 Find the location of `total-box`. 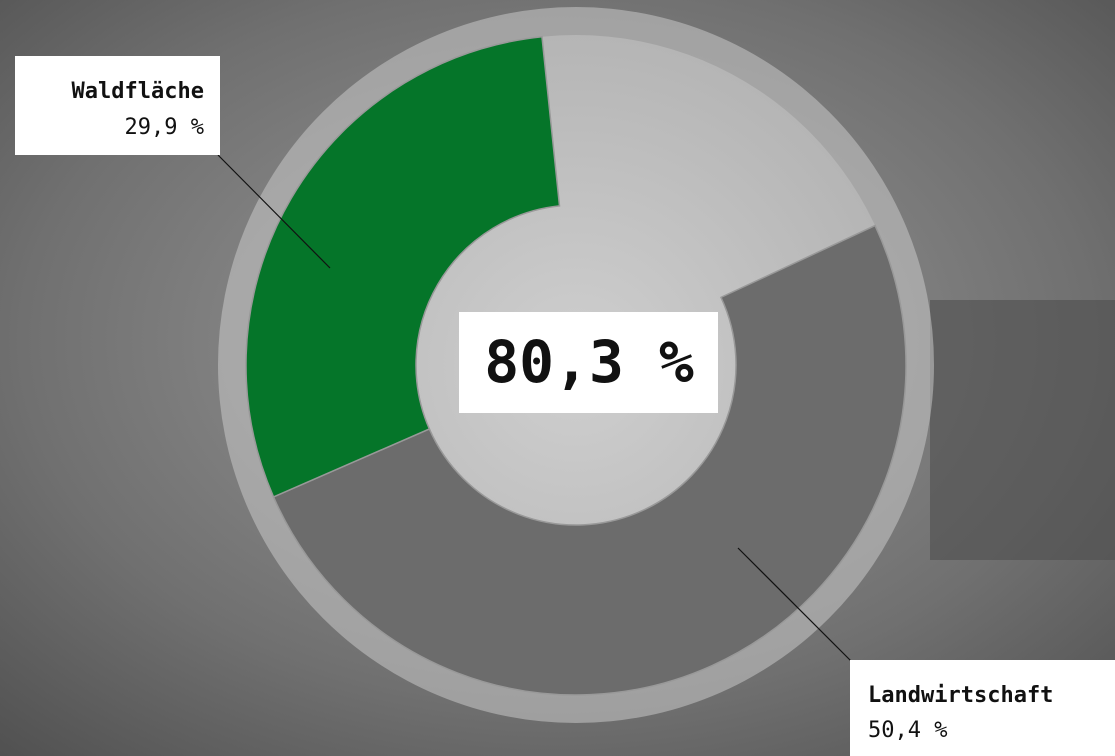

total-box is located at coordinates (588, 362).